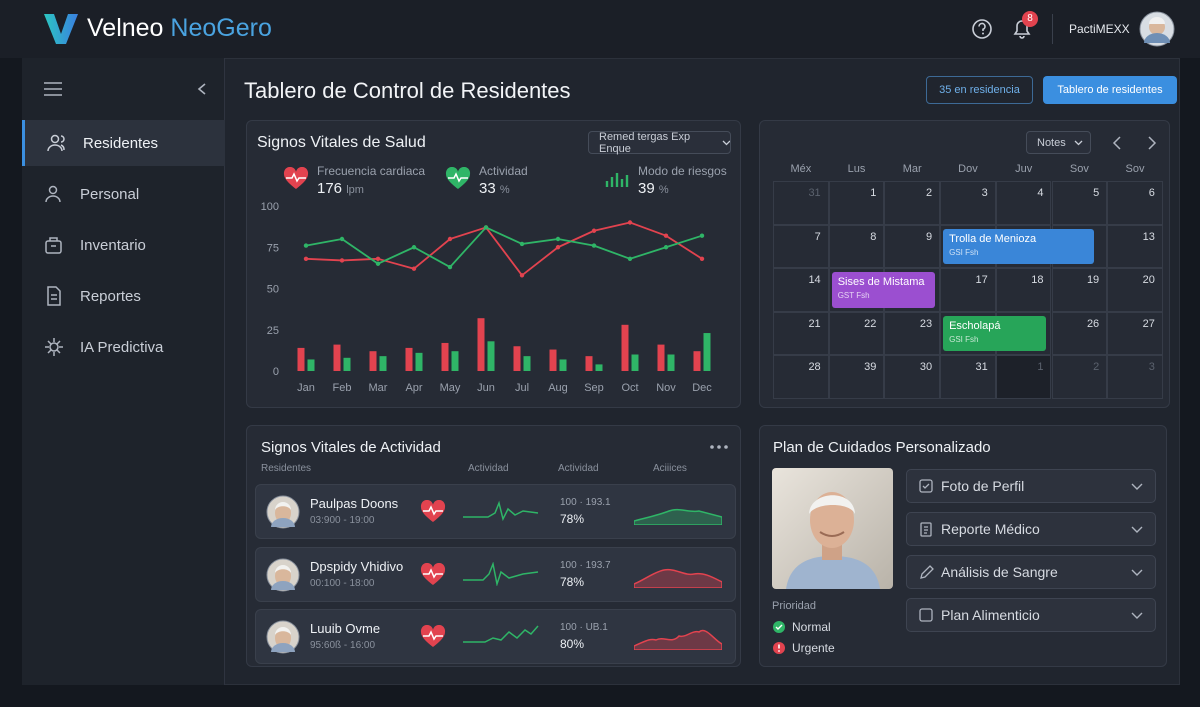 The width and height of the screenshot is (1200, 707). I want to click on care-item: Reporte Médico, so click(1031, 529).